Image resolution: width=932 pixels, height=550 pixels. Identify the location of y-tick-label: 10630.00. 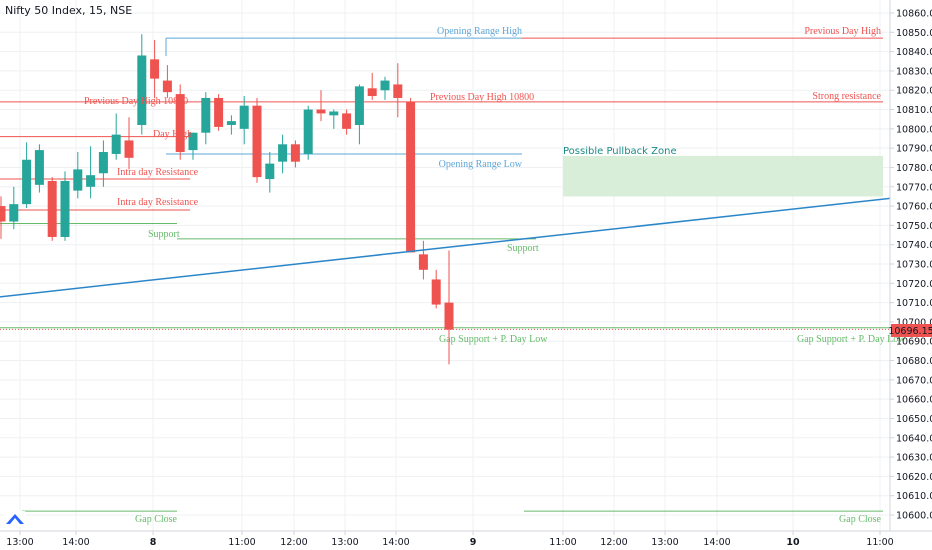
(914, 458).